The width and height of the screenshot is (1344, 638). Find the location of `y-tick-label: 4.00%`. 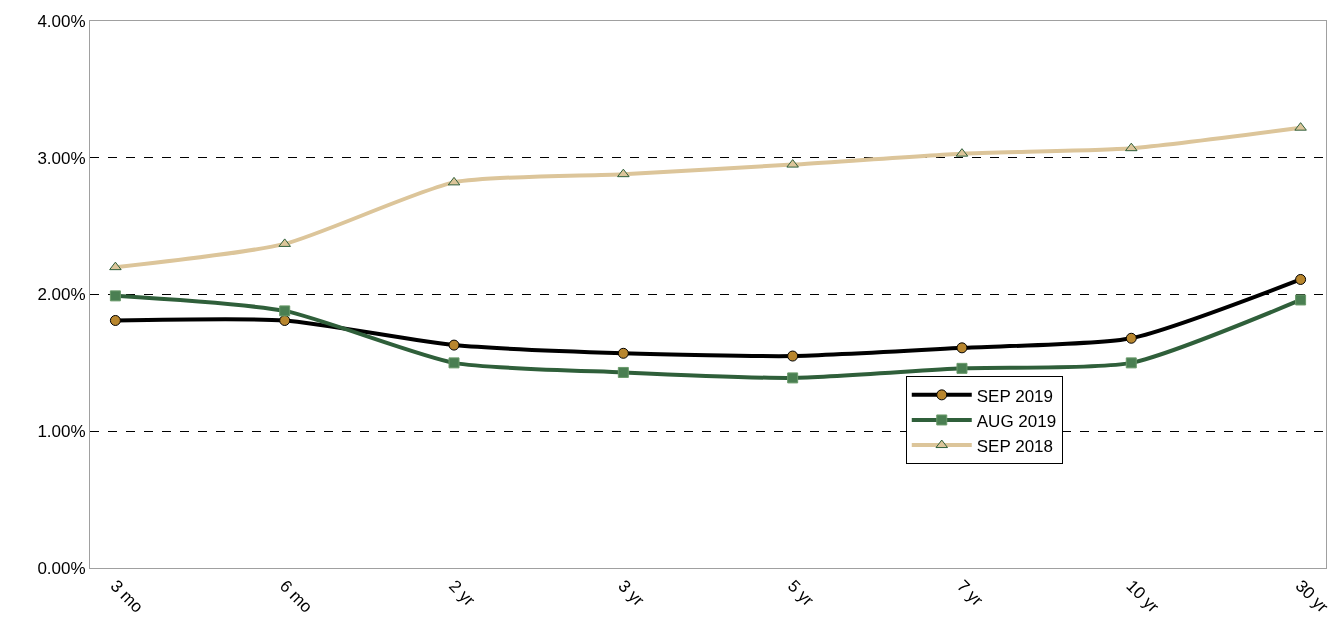

y-tick-label: 4.00% is located at coordinates (61, 21).